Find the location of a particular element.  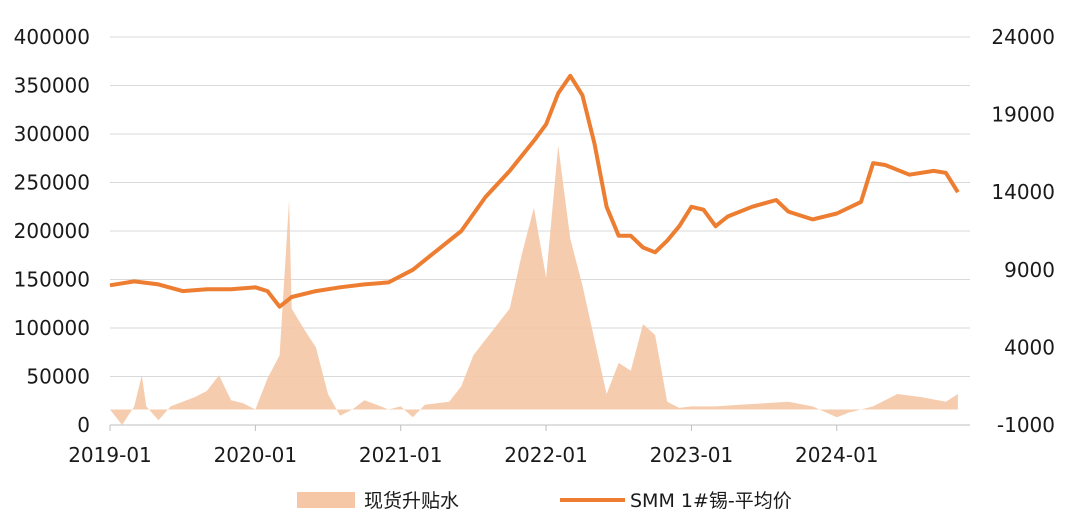

x-tick-label: 2020-01 is located at coordinates (256, 455).